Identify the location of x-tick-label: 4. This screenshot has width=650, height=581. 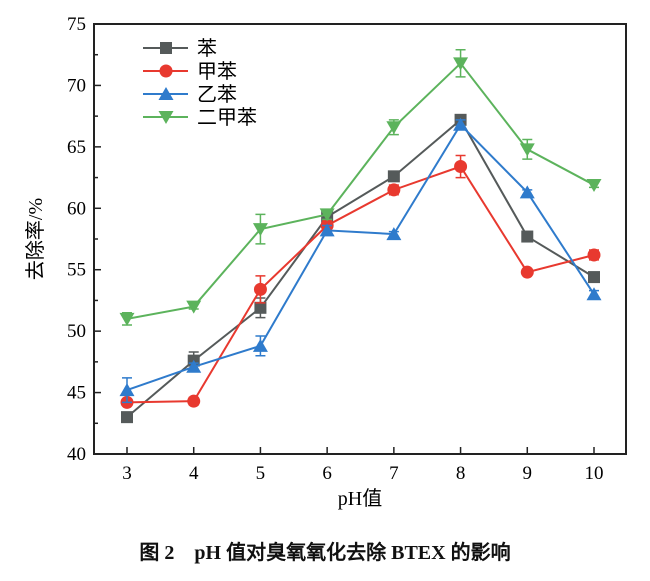
(194, 473).